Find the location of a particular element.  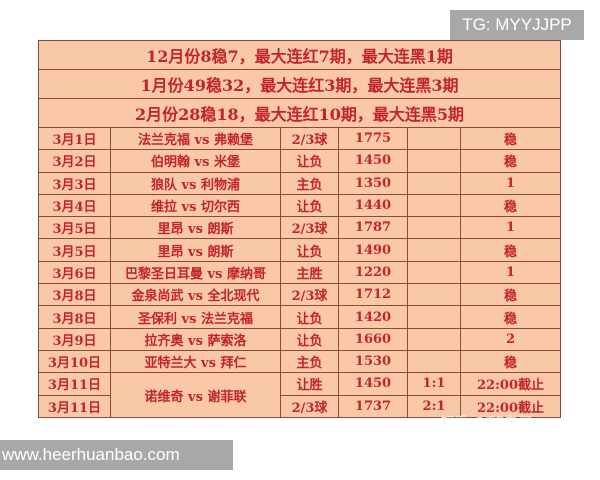

tg-watermark: TG: MYYJJPP is located at coordinates (517, 25).